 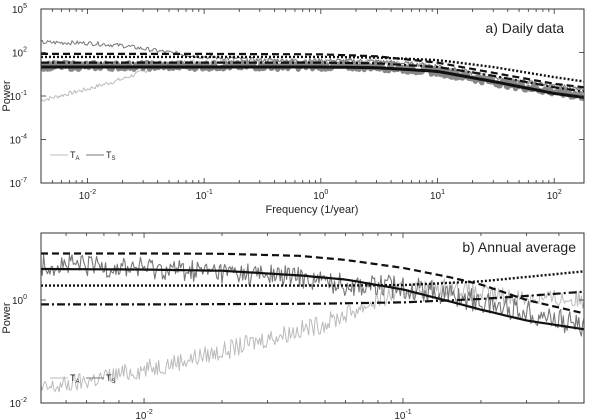 I want to click on panel-a-xlabel: Frequency (1/year), so click(x=312, y=210).